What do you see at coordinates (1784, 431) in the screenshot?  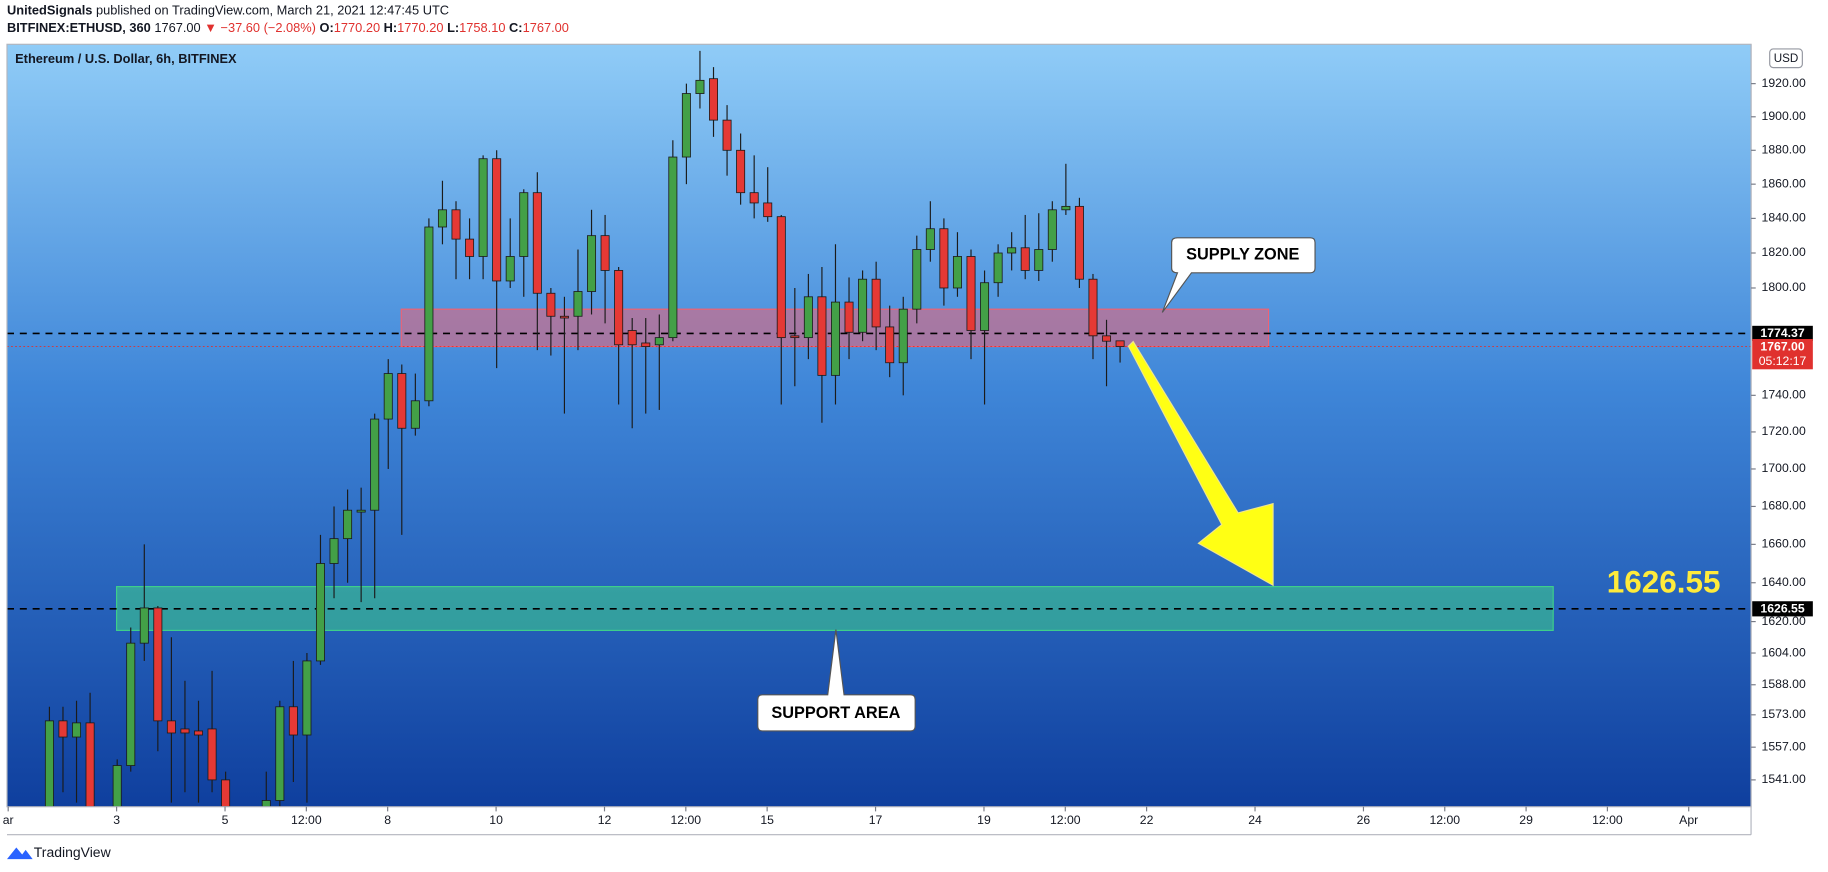 I see `y-tick-label: 1720.00` at bounding box center [1784, 431].